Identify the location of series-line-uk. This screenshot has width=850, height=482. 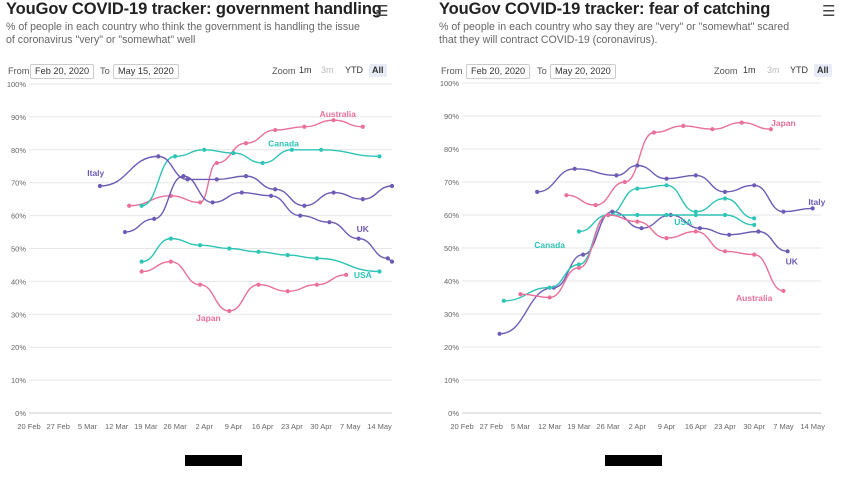
(643, 272).